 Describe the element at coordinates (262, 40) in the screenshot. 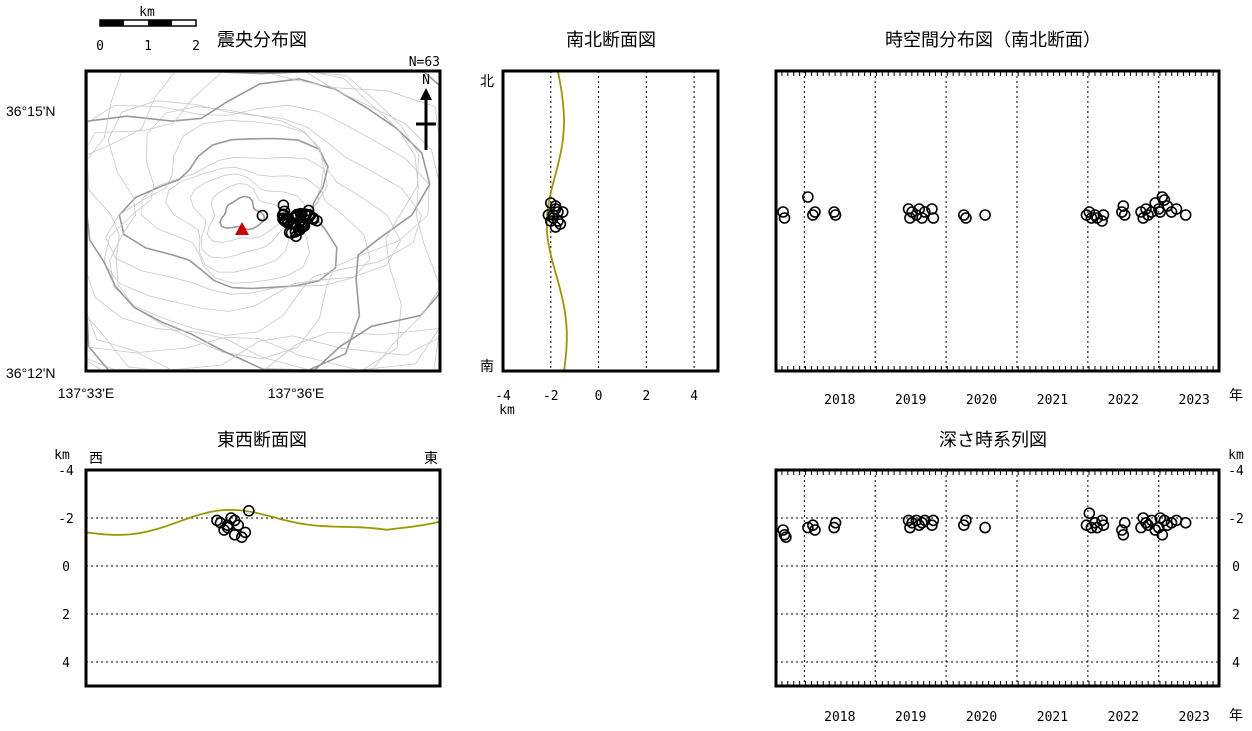

I see `epicenter-map-title: 震央分布図` at that location.